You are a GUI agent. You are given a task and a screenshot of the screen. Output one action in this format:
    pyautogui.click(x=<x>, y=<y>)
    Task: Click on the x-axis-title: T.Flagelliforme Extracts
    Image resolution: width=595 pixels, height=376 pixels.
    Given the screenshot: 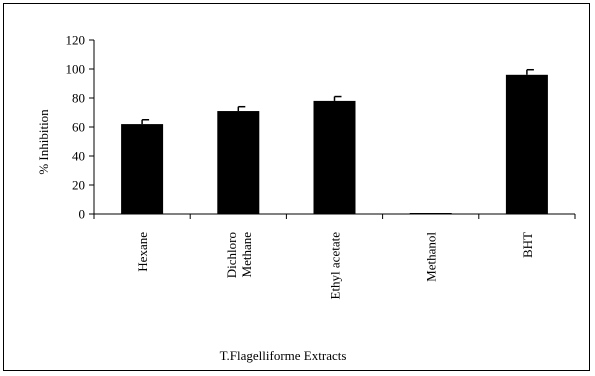 What is the action you would take?
    pyautogui.click(x=283, y=355)
    